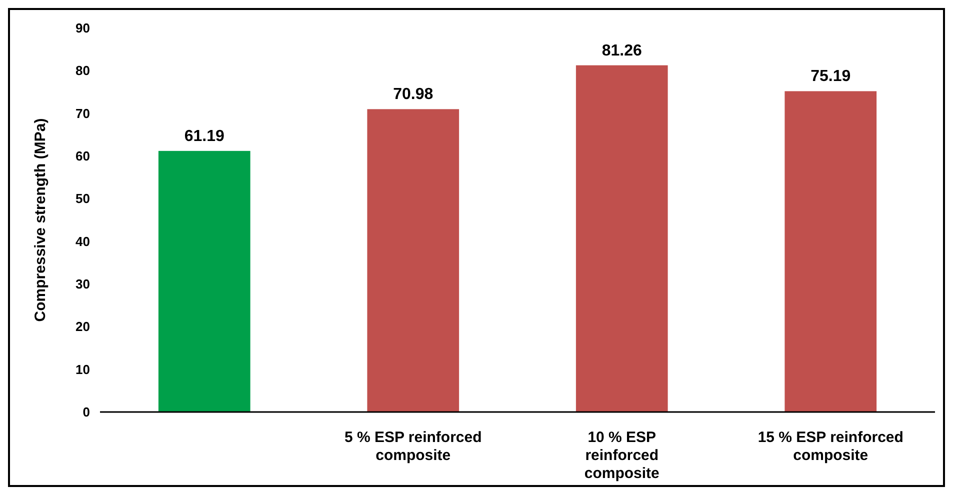 Image resolution: width=953 pixels, height=495 pixels. I want to click on y-tick-label: 60, so click(83, 156).